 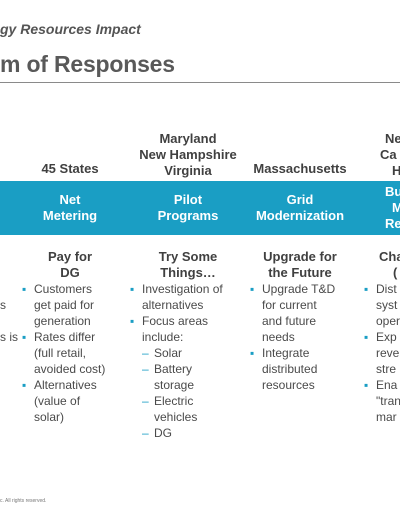 What do you see at coordinates (173, 305) in the screenshot?
I see `bullet-item: alternatives` at bounding box center [173, 305].